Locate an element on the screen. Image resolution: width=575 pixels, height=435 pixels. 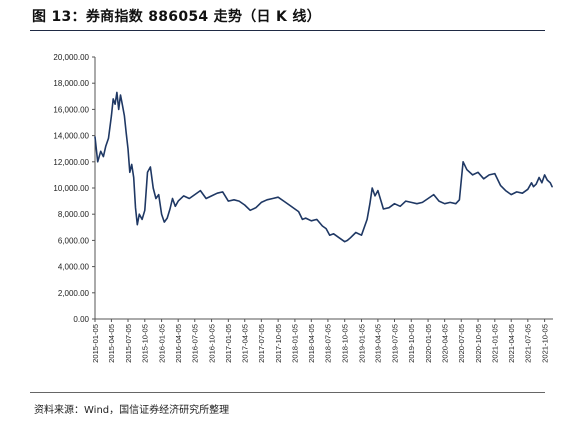
source-note: 资料来源：Wind，国信证券经济研究所整理 is located at coordinates (132, 410).